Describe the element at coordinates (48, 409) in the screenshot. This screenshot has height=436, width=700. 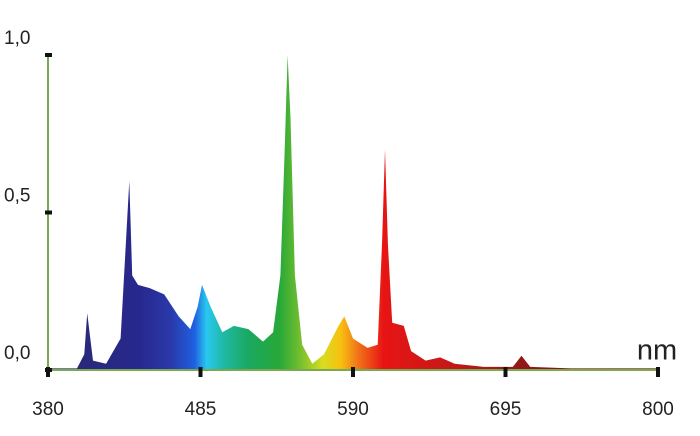
I see `x-tick-label: 380` at that location.